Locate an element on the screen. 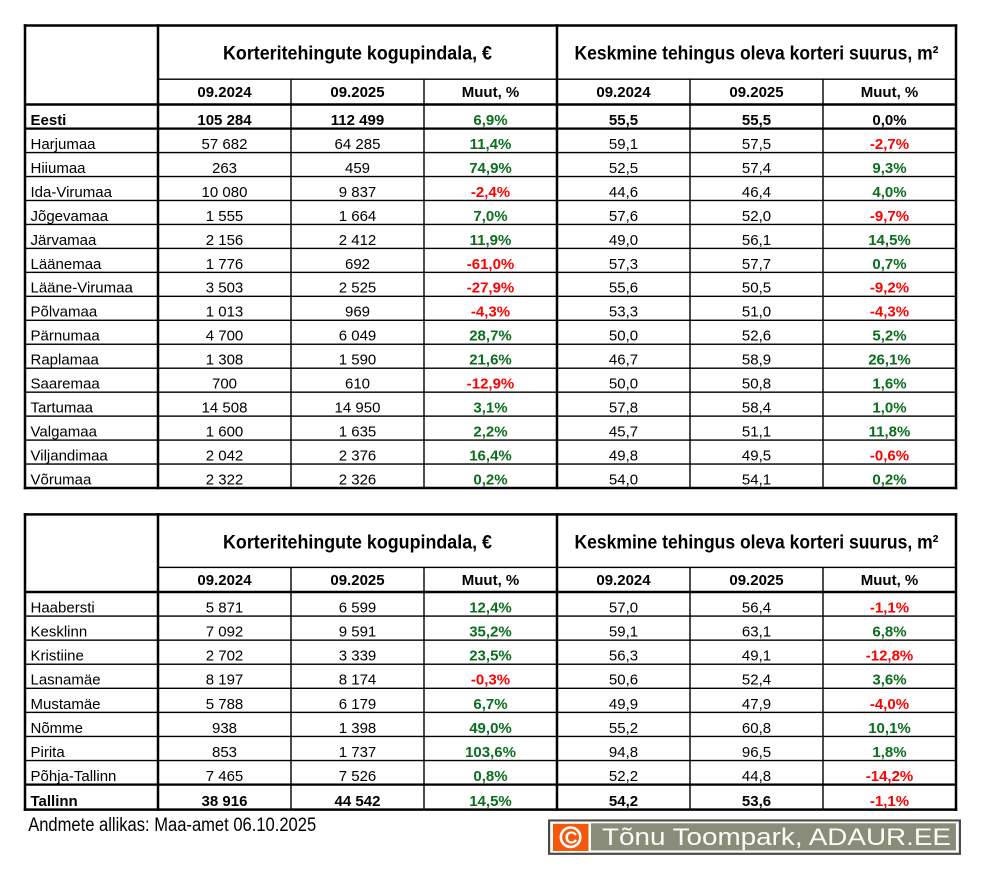 This screenshot has height=875, width=982. svg-text: 0,7% is located at coordinates (889, 264).